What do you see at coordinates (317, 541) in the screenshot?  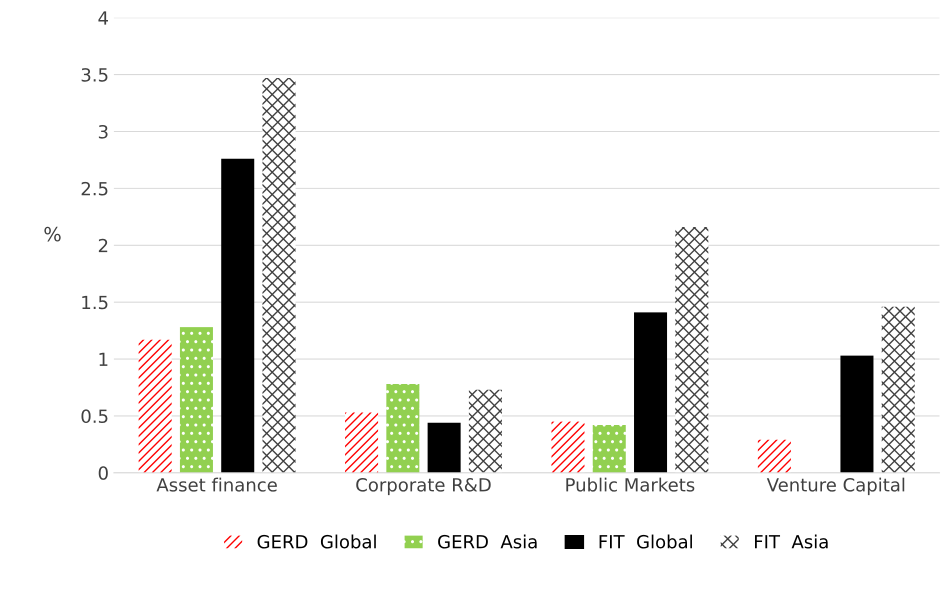 I see `legend-label: GERD Global` at bounding box center [317, 541].